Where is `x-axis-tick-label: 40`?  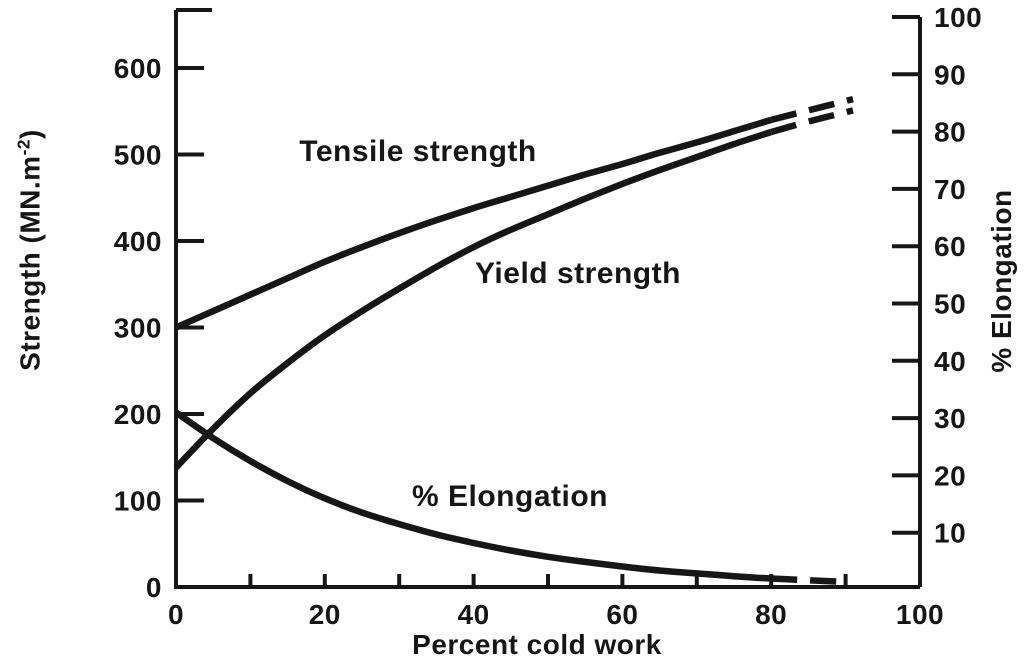
x-axis-tick-label: 40 is located at coordinates (474, 614).